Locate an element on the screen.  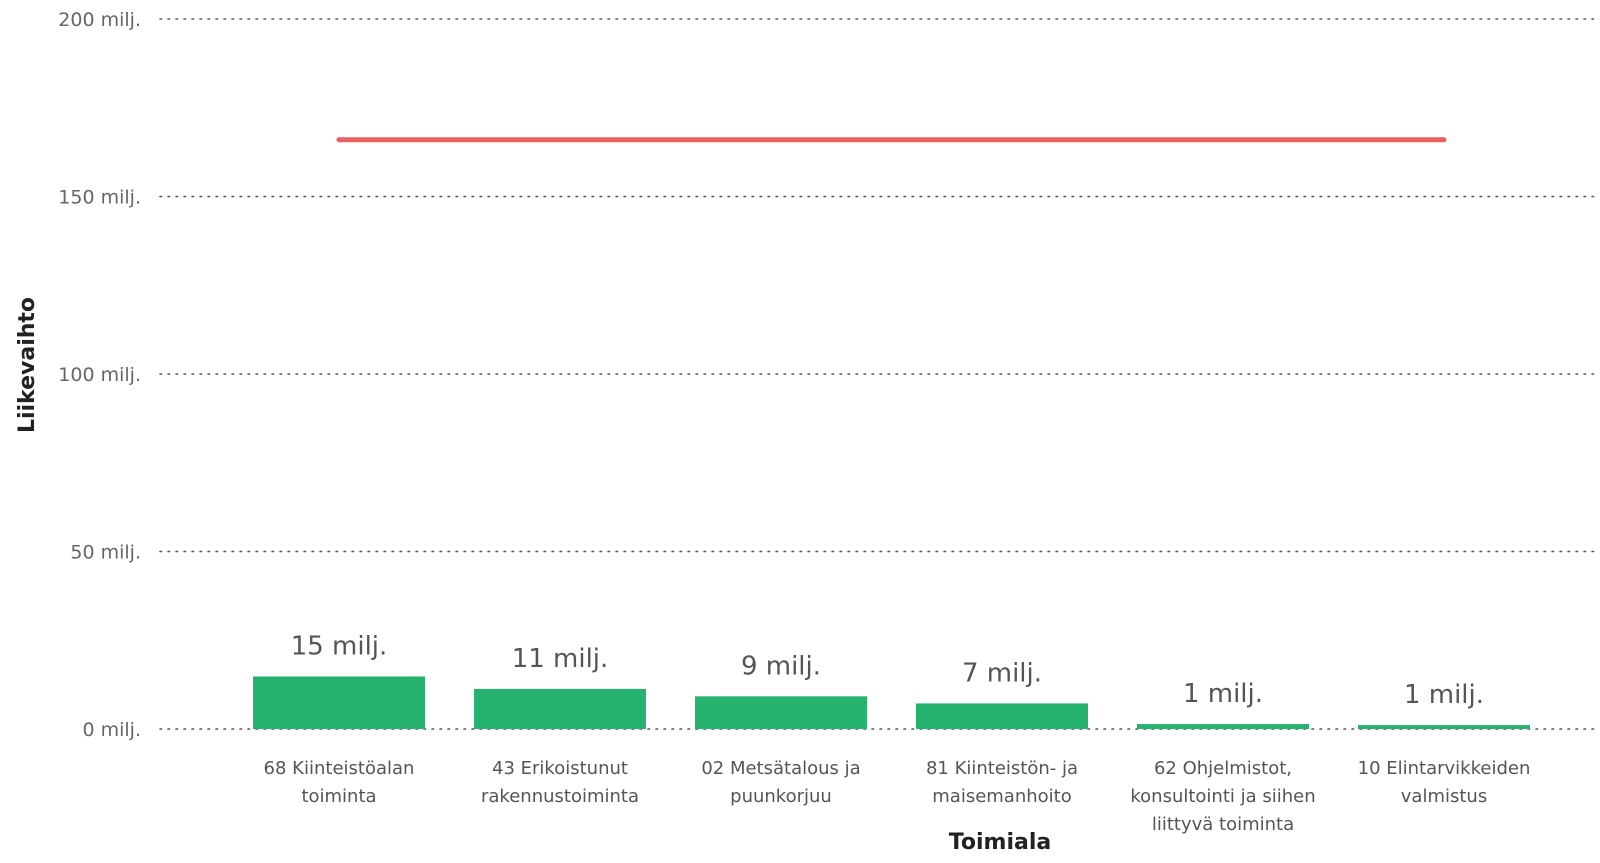
y-tick-label: 0 milj. is located at coordinates (111, 730).